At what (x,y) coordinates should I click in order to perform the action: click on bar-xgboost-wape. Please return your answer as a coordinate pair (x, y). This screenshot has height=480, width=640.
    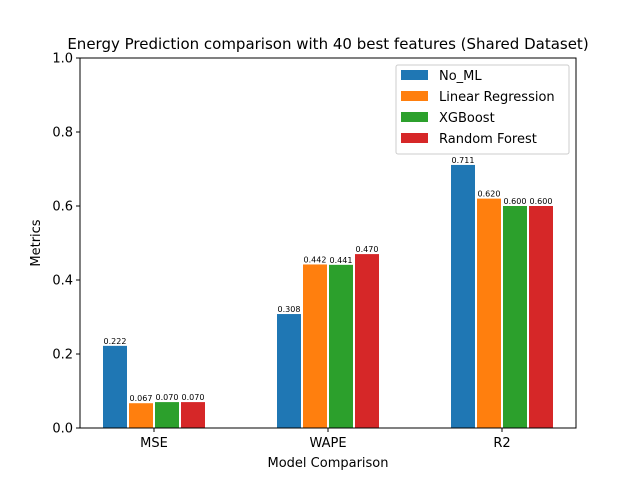
    Looking at the image, I should click on (341, 346).